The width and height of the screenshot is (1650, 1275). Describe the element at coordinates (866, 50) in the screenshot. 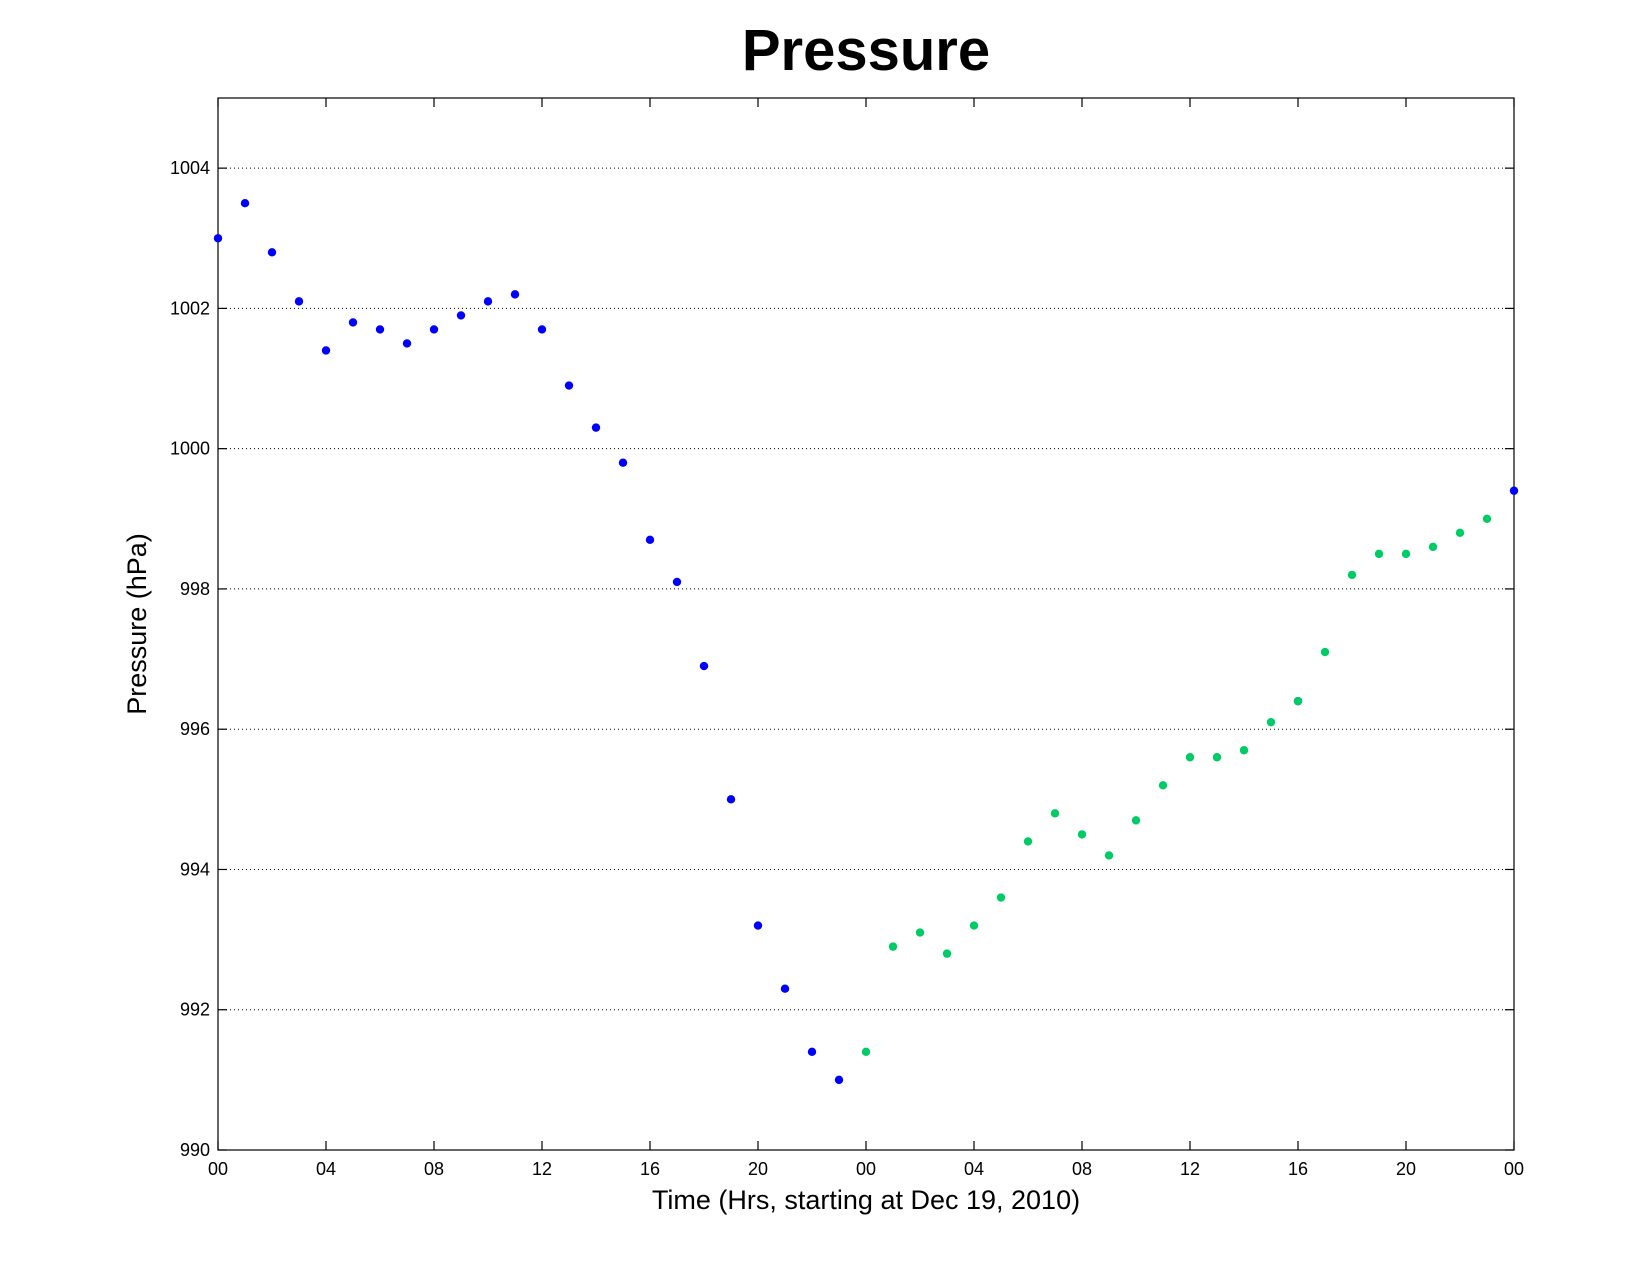

I see `chart-title: Pressure` at that location.